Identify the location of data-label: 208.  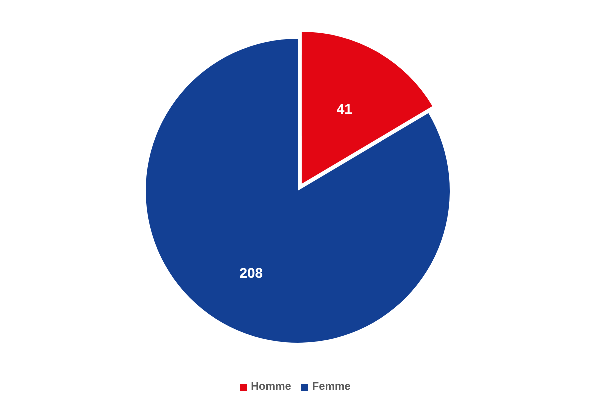
(252, 272).